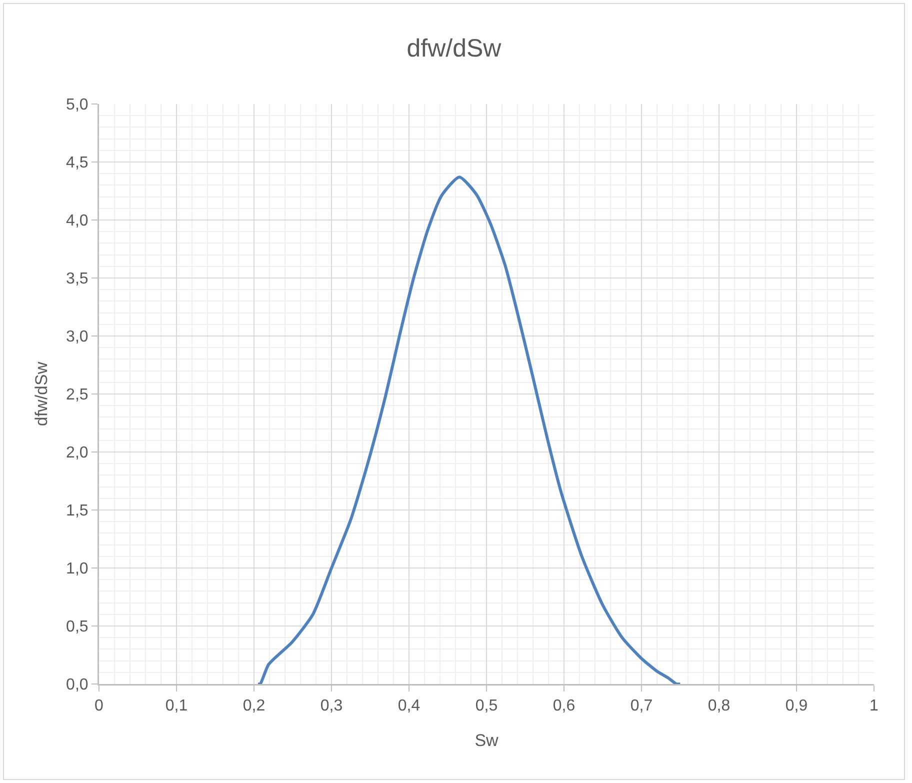 The image size is (912, 783). Describe the element at coordinates (641, 706) in the screenshot. I see `x-tick-label: 0,7` at that location.